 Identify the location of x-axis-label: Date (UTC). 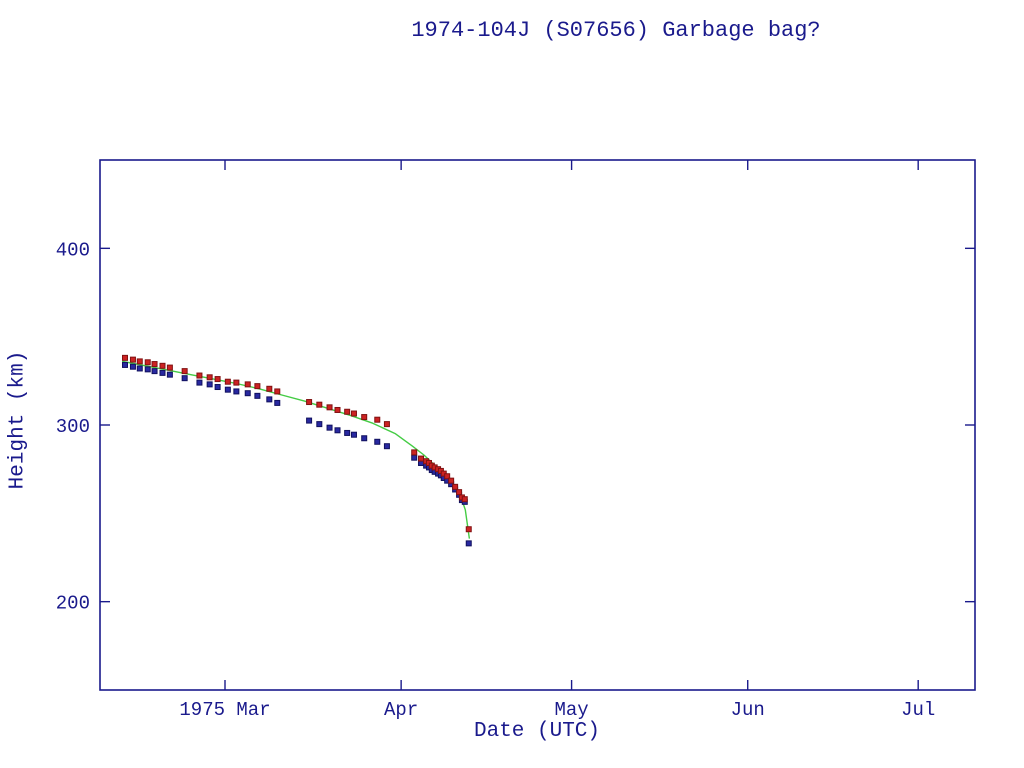
(537, 731).